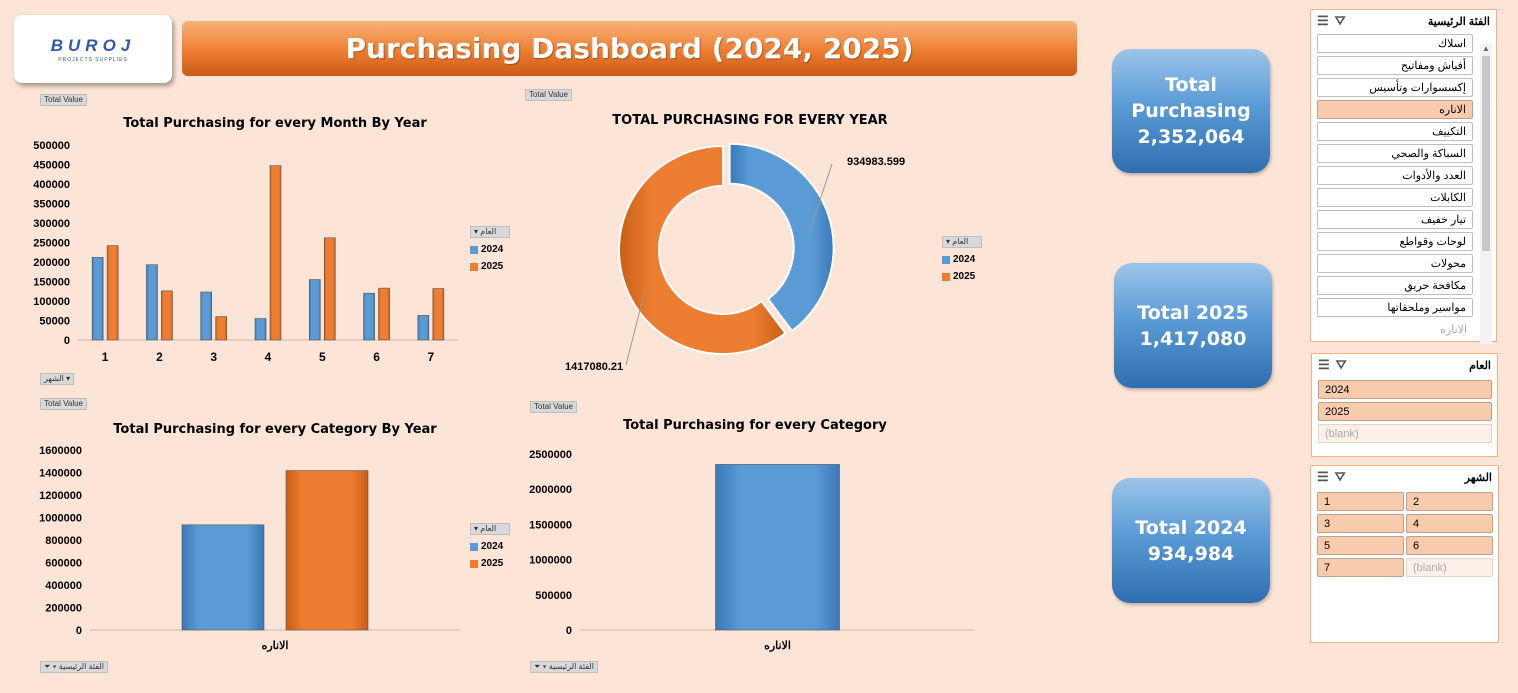 The image size is (1518, 693). Describe the element at coordinates (1191, 527) in the screenshot. I see `kpi-label: Total 2024` at that location.